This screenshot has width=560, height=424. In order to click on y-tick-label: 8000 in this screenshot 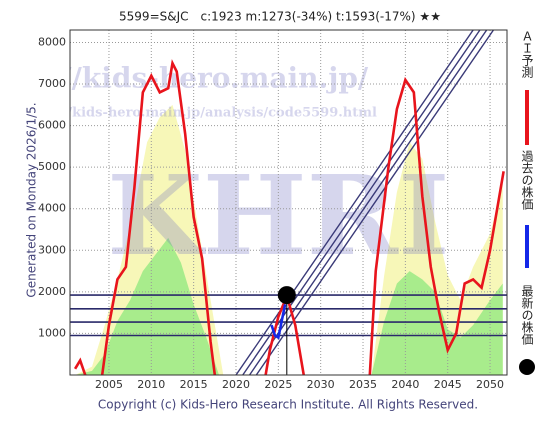, I will do `click(52, 41)`.